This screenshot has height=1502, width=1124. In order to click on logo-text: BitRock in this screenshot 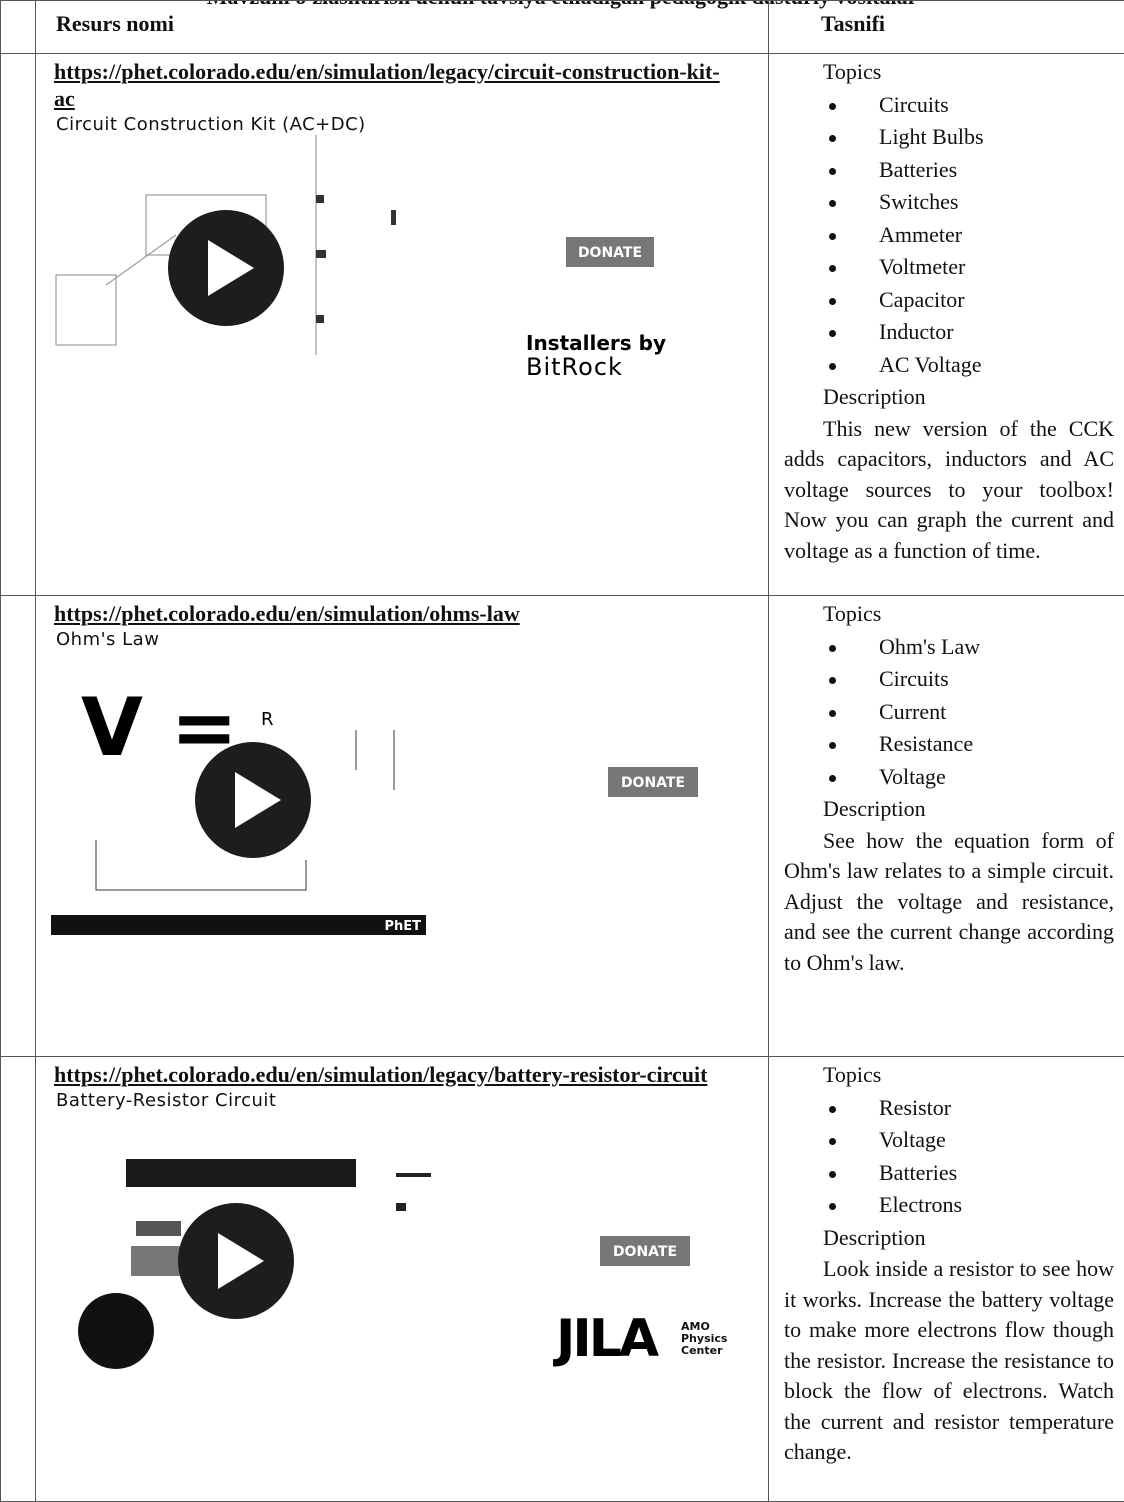, I will do `click(574, 367)`.